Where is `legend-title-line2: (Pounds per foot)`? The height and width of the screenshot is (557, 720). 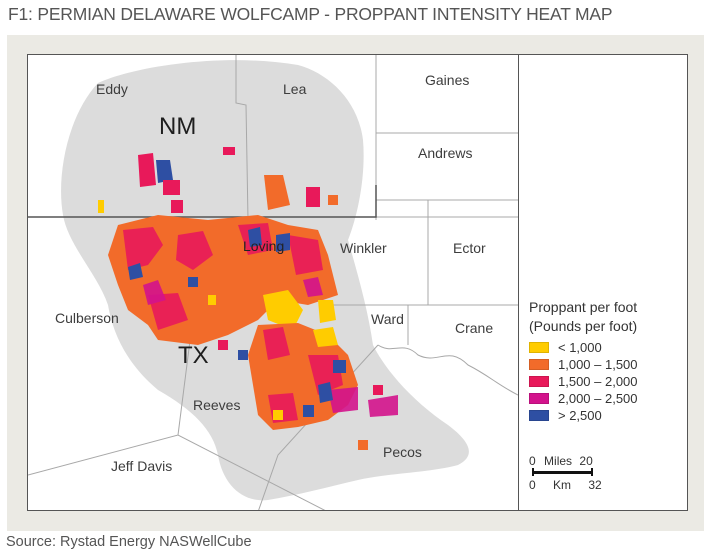
legend-title-line2: (Pounds per foot) is located at coordinates (583, 326).